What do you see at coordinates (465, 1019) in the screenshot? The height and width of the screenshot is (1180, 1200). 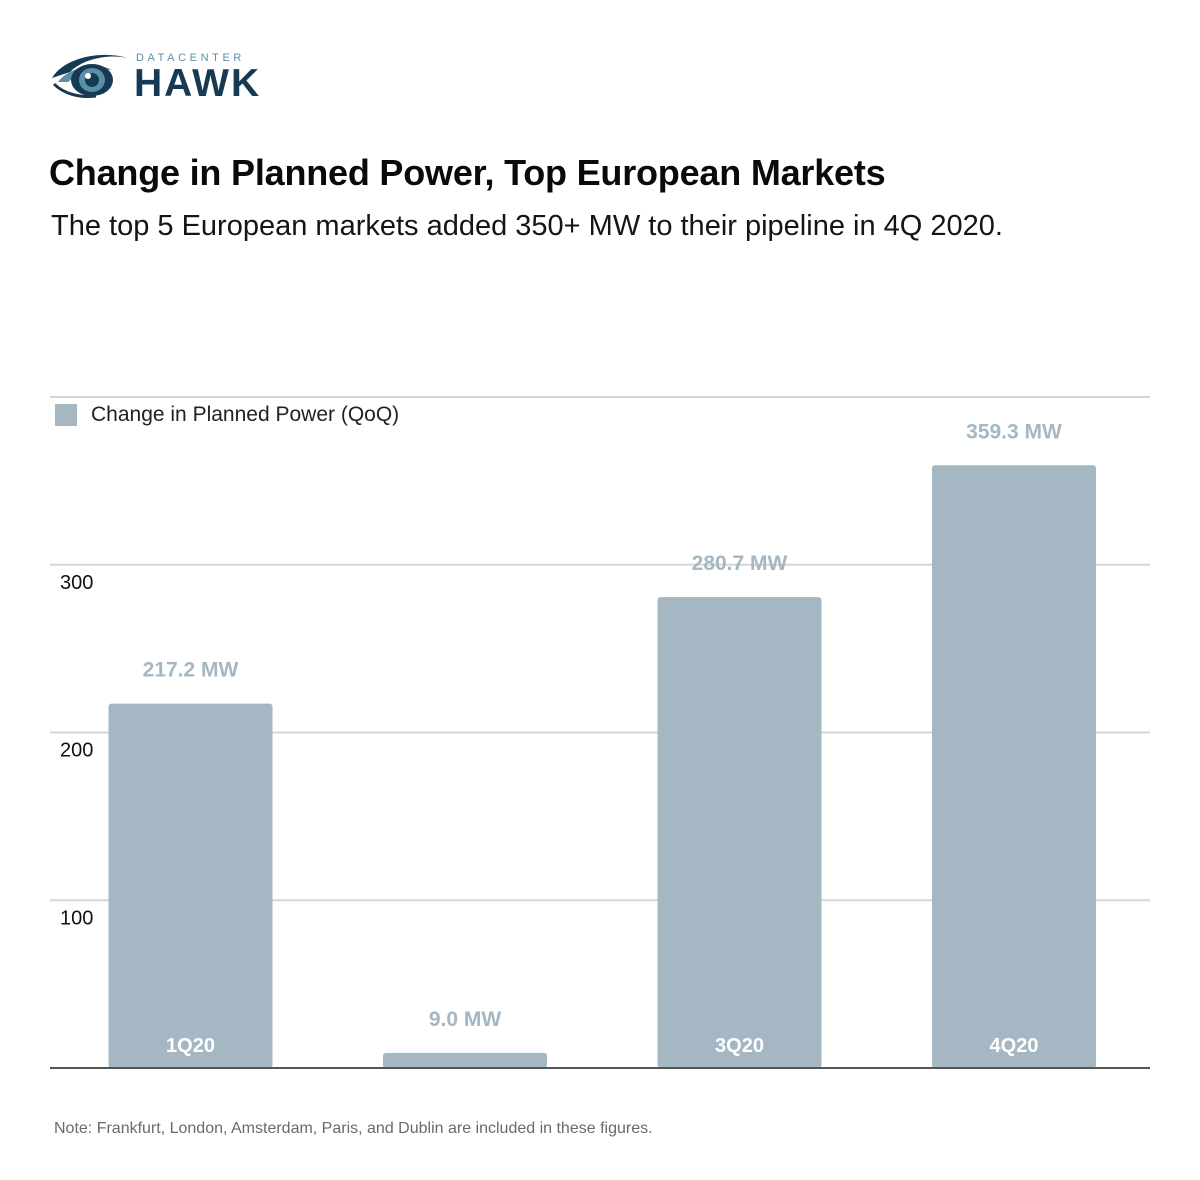 I see `data-label: 9.0 MW` at bounding box center [465, 1019].